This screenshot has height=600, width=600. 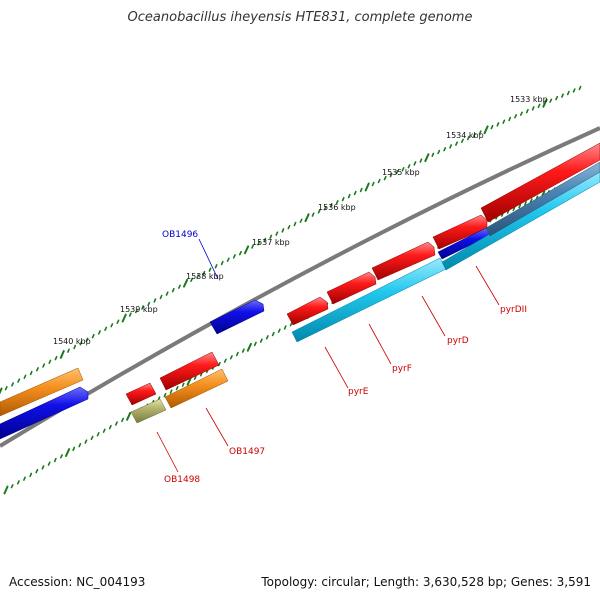 I want to click on label-pyrDII: pyrDII, so click(x=513, y=310).